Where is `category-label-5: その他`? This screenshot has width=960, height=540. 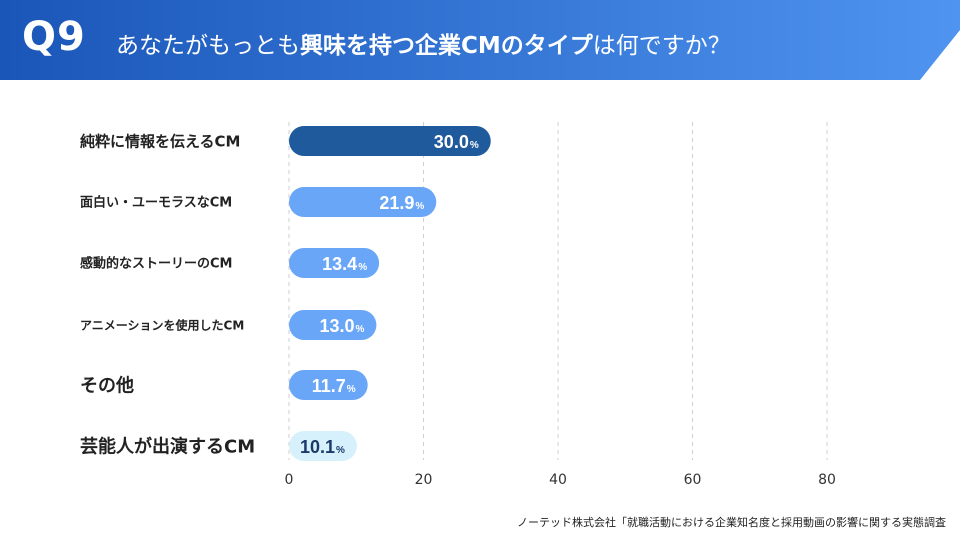 category-label-5: その他 is located at coordinates (107, 385).